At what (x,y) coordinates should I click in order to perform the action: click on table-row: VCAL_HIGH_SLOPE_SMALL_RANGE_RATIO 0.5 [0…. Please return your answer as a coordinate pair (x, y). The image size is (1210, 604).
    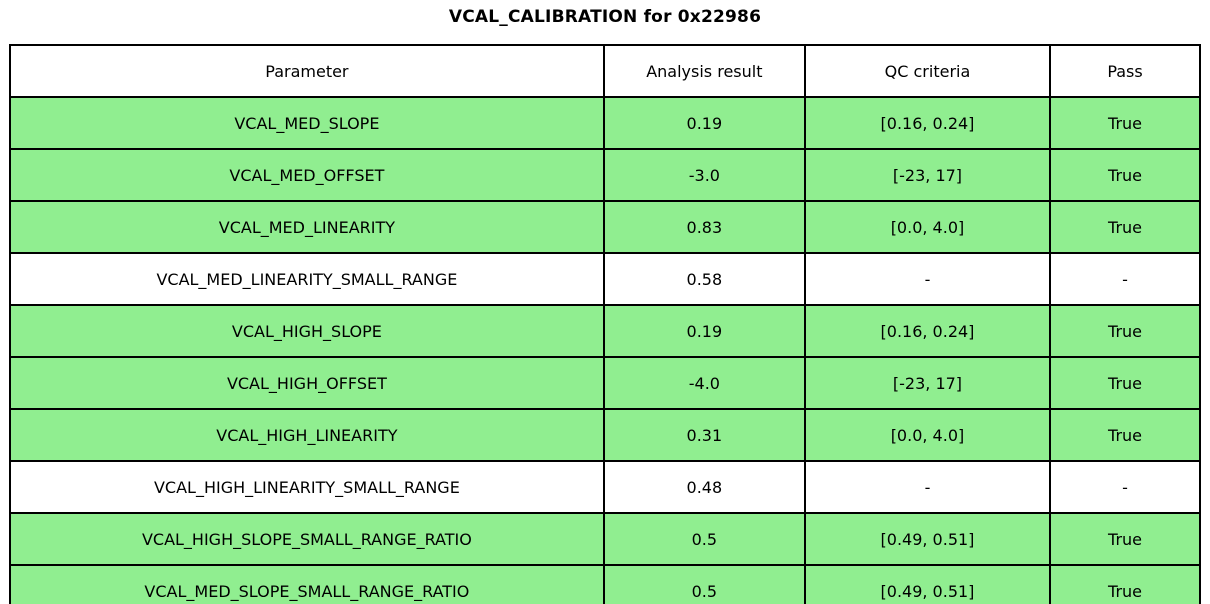
    Looking at the image, I should click on (605, 539).